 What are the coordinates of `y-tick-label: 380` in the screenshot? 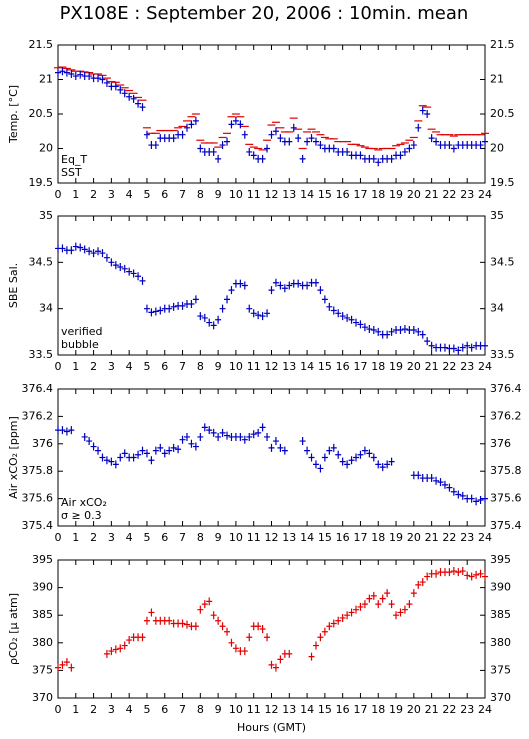 It's located at (42, 642).